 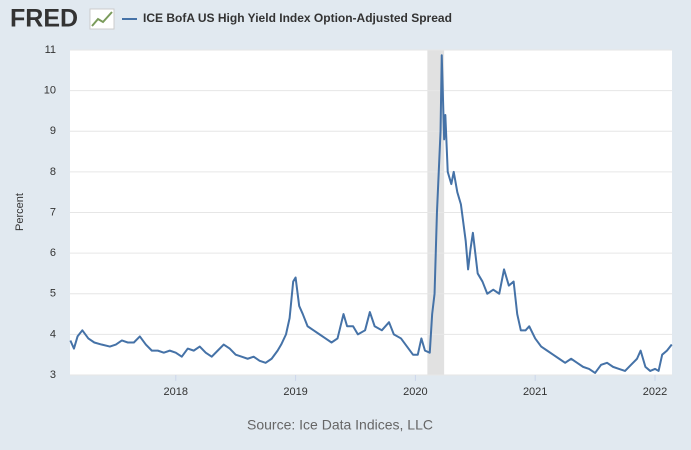 What do you see at coordinates (44, 19) in the screenshot?
I see `brand-logo: FRED` at bounding box center [44, 19].